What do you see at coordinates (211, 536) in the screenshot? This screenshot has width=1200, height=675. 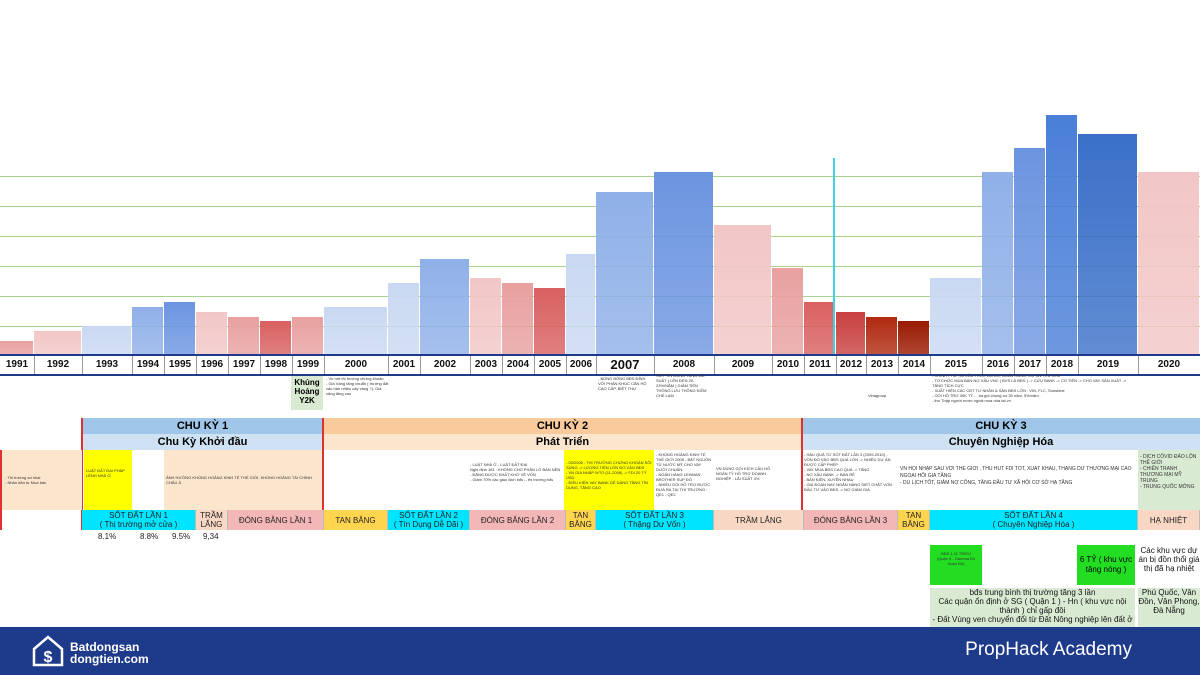 I see `pct-1996: 9,34` at bounding box center [211, 536].